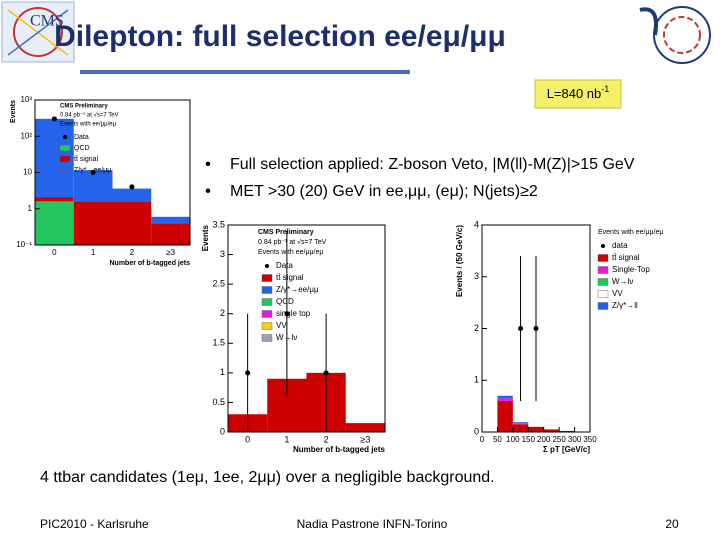 Image resolution: width=720 pixels, height=540 pixels. I want to click on x-tick-label: 150, so click(529, 439).